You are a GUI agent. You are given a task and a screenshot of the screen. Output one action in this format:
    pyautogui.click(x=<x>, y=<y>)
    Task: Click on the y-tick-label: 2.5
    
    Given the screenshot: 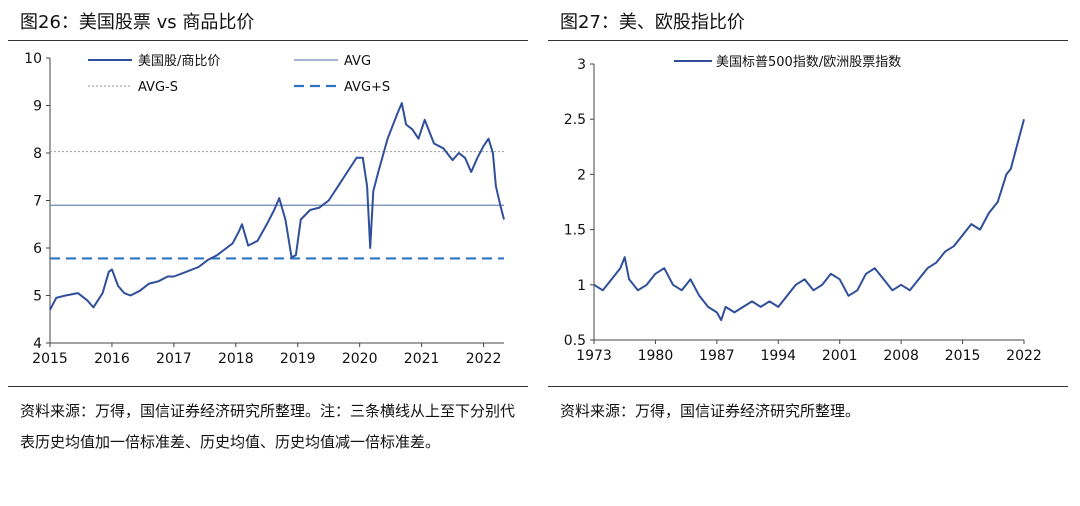 What is the action you would take?
    pyautogui.click(x=575, y=120)
    